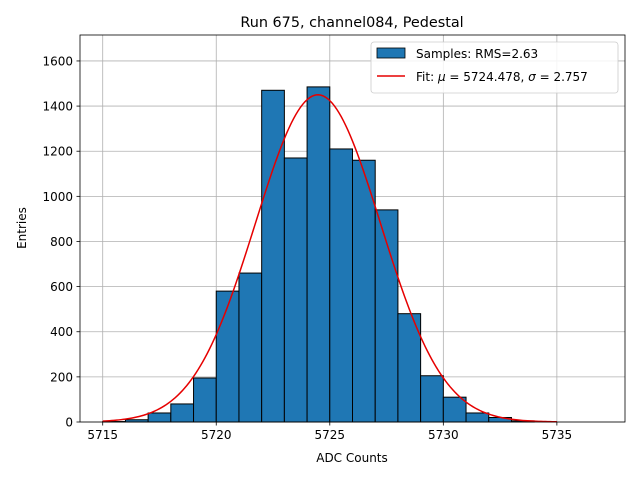  What do you see at coordinates (352, 458) in the screenshot?
I see `x-axis-label: ADC Counts` at bounding box center [352, 458].